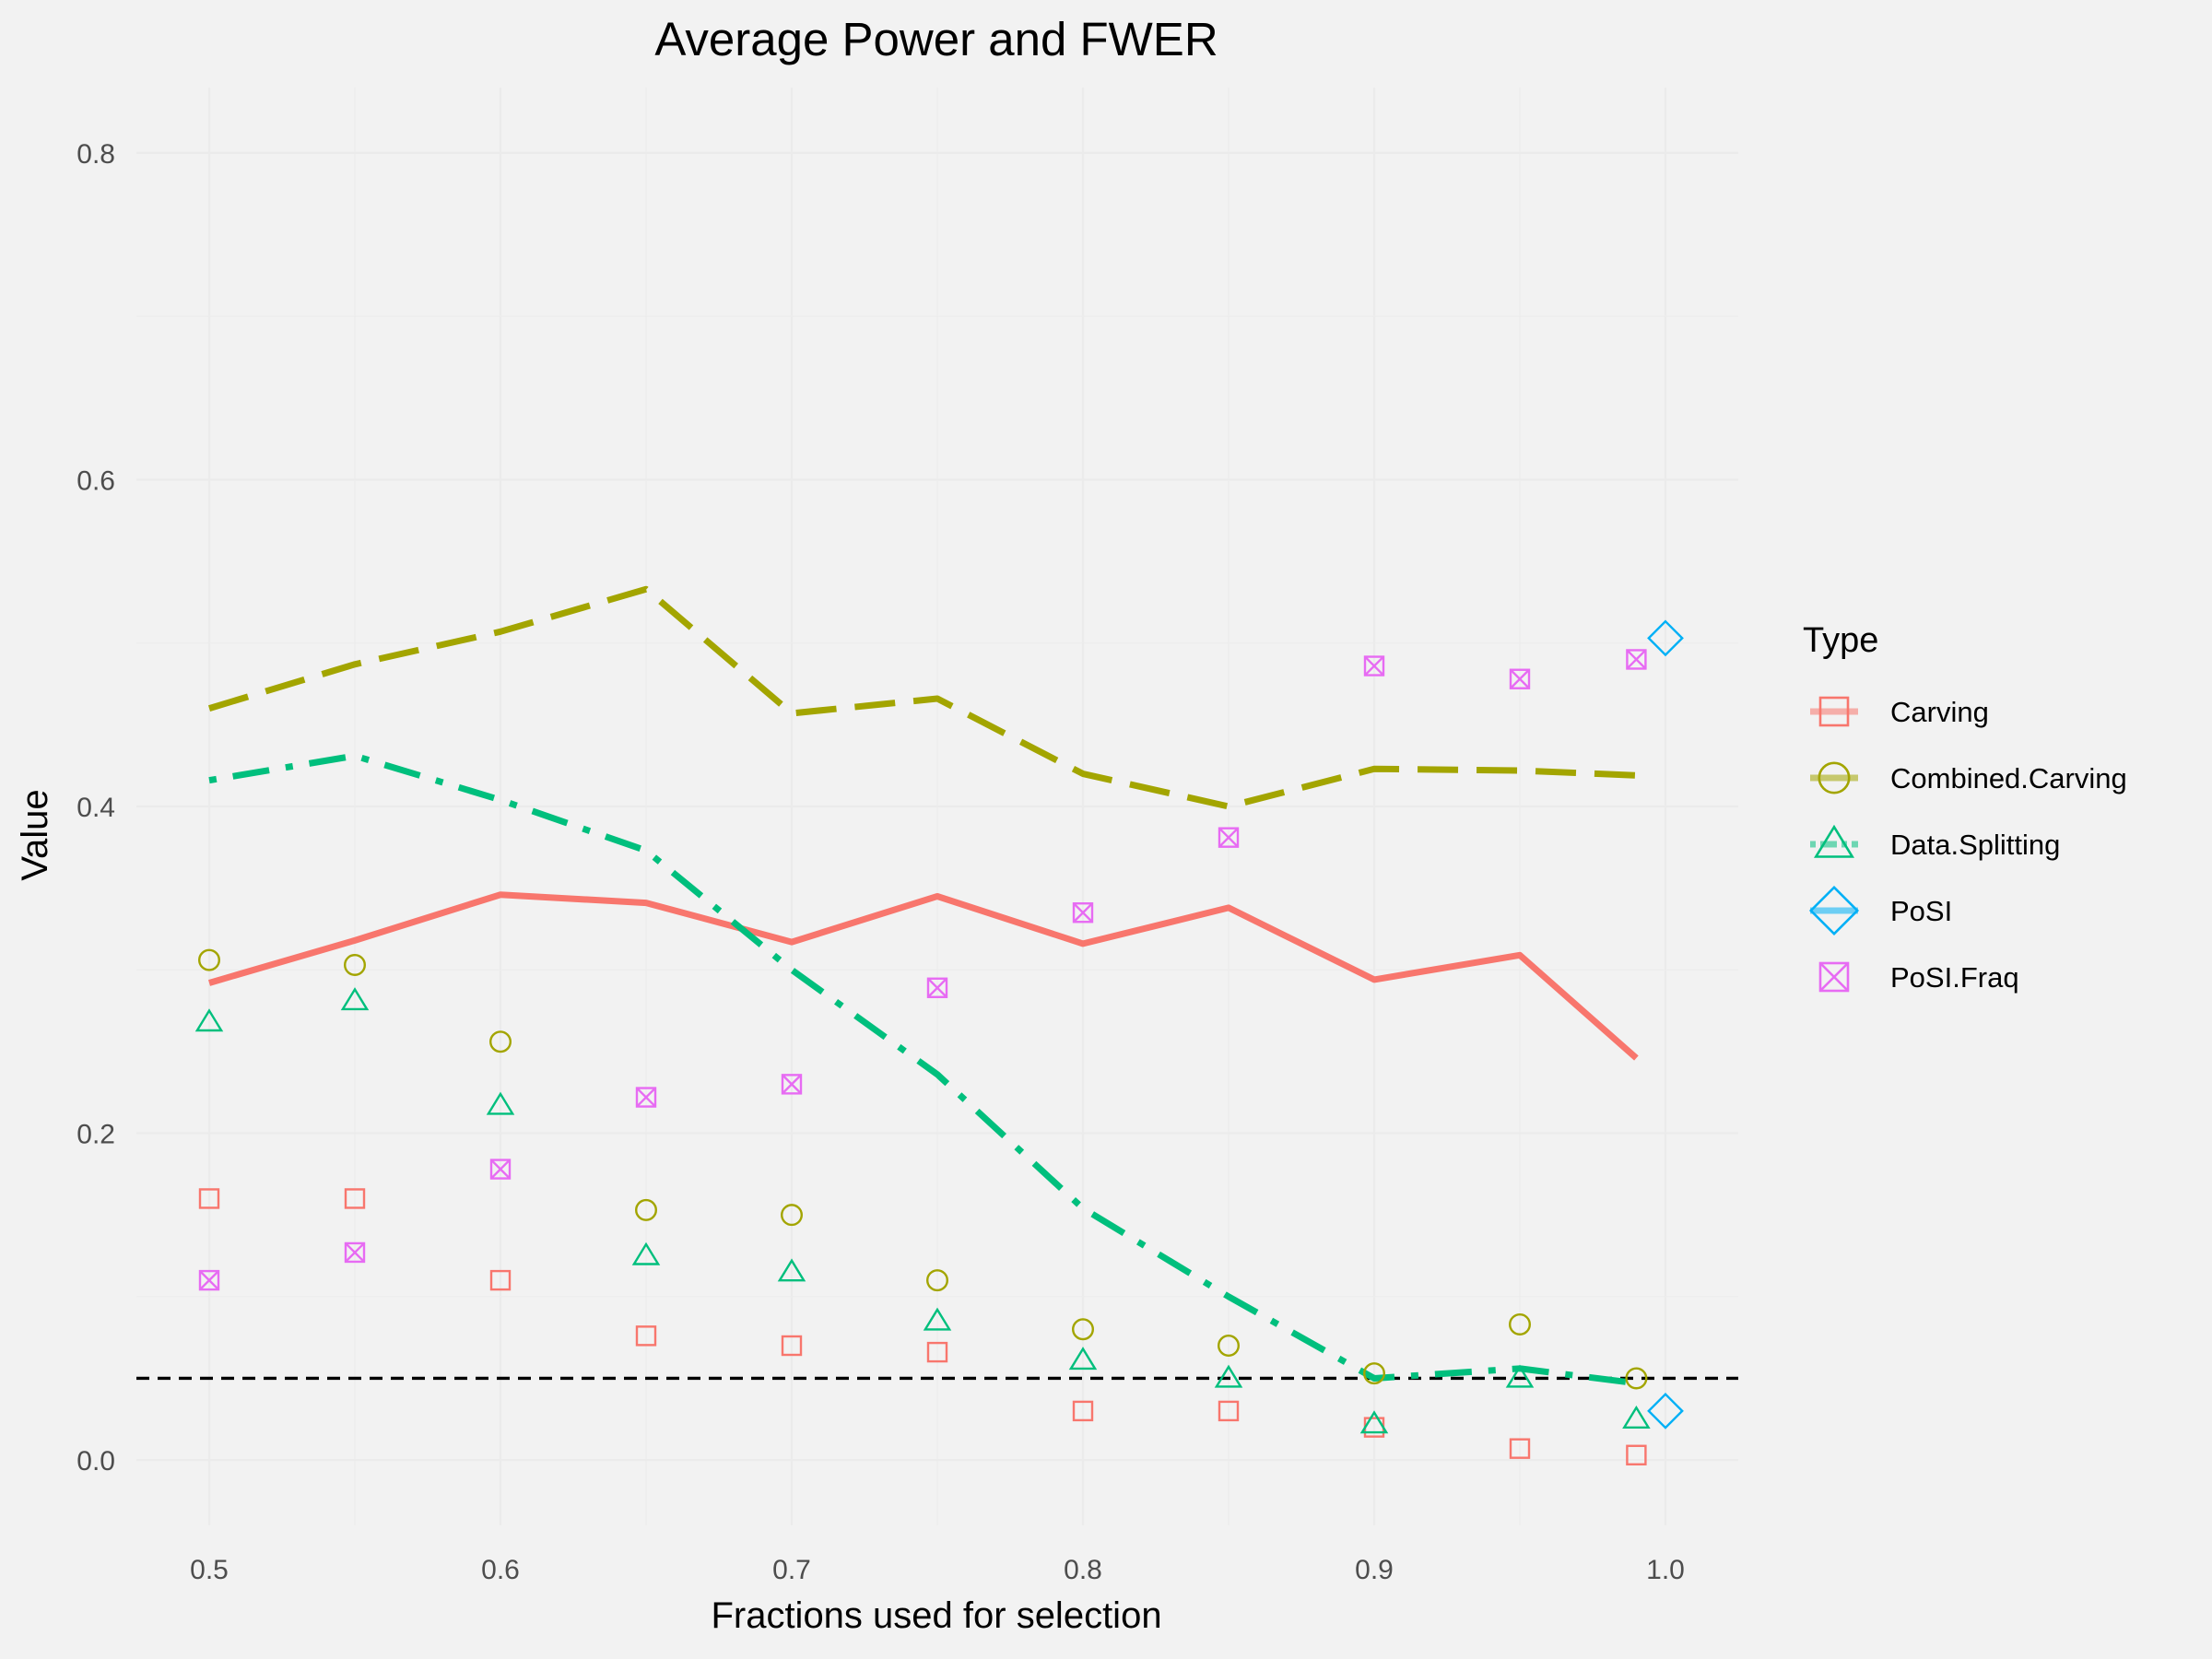 This screenshot has width=2212, height=1659. Describe the element at coordinates (500, 1570) in the screenshot. I see `x-tick-label: 0.6` at that location.